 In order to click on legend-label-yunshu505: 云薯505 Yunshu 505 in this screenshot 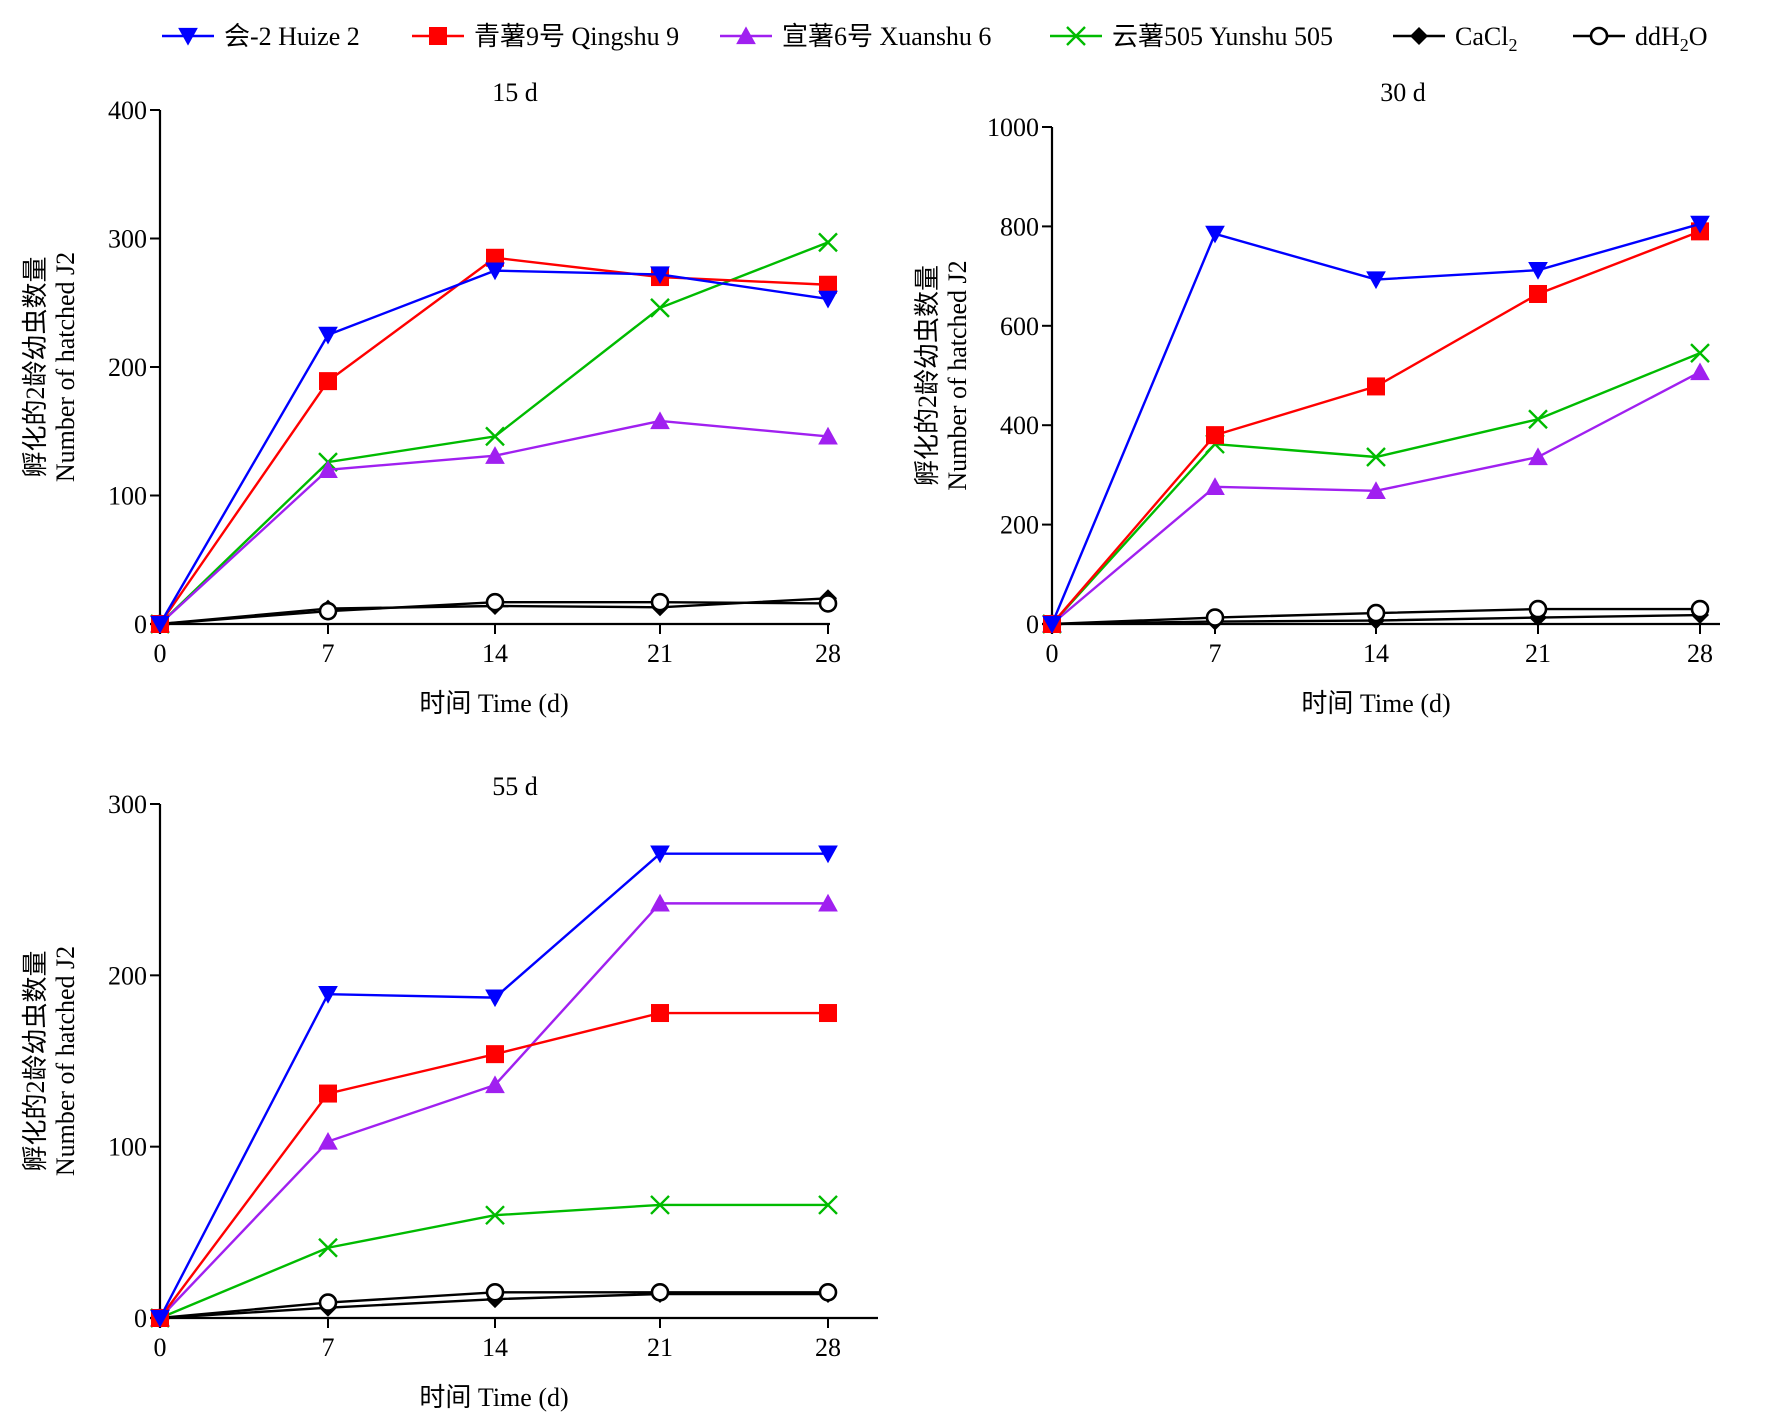, I will do `click(1222, 36)`.